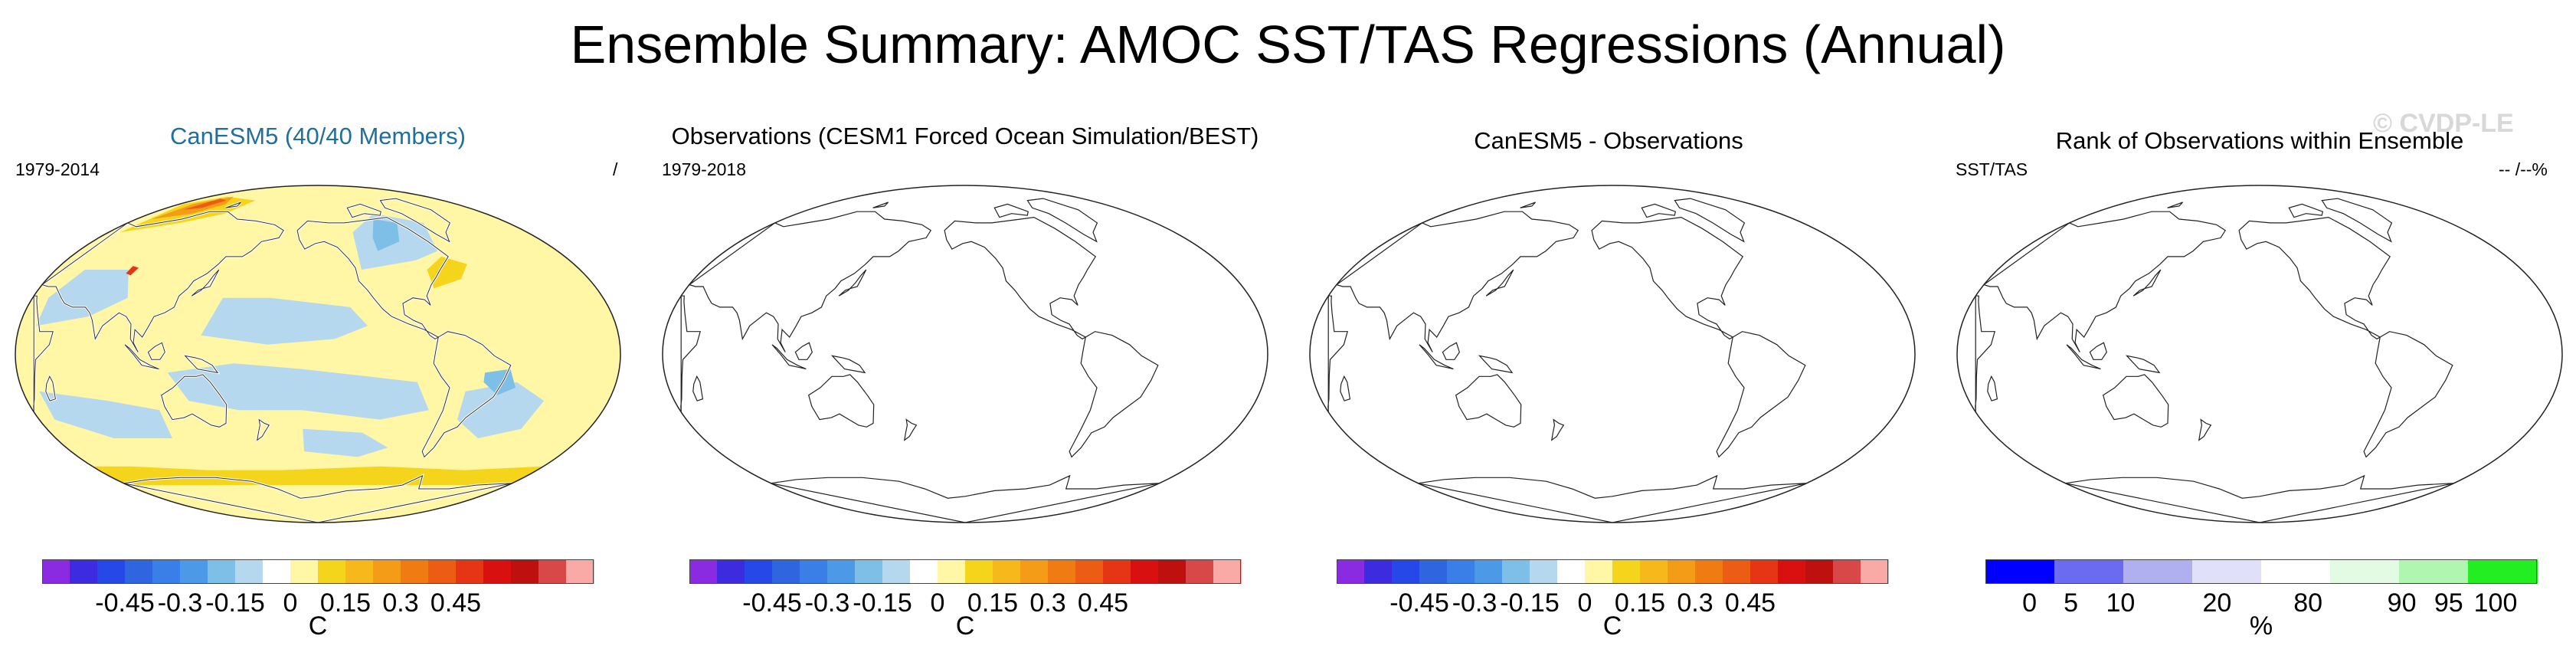  What do you see at coordinates (2071, 603) in the screenshot?
I see `colorbar-tick-label: 5` at bounding box center [2071, 603].